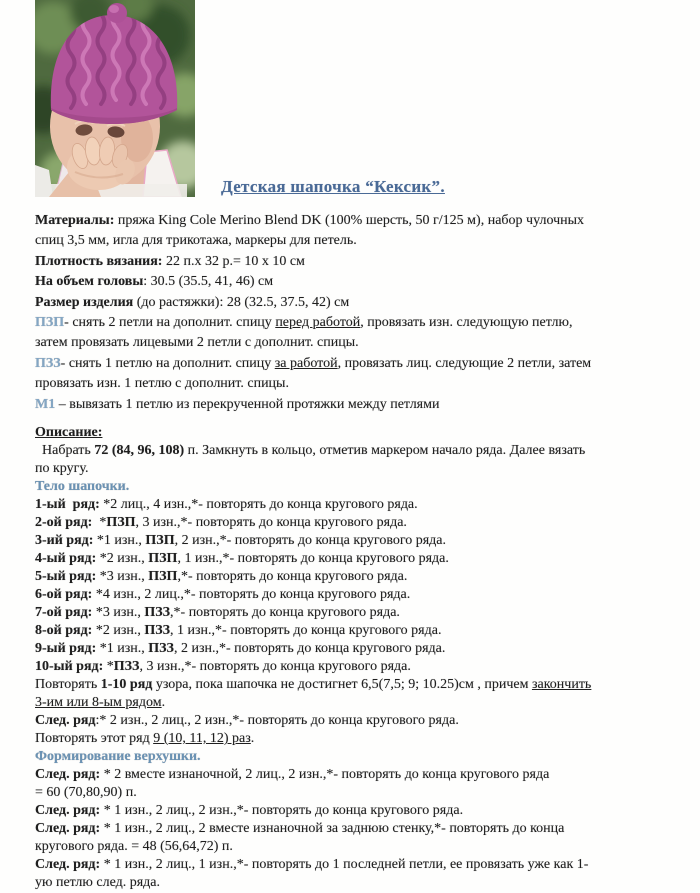  What do you see at coordinates (68, 685) in the screenshot?
I see `text-run: Повторять` at bounding box center [68, 685].